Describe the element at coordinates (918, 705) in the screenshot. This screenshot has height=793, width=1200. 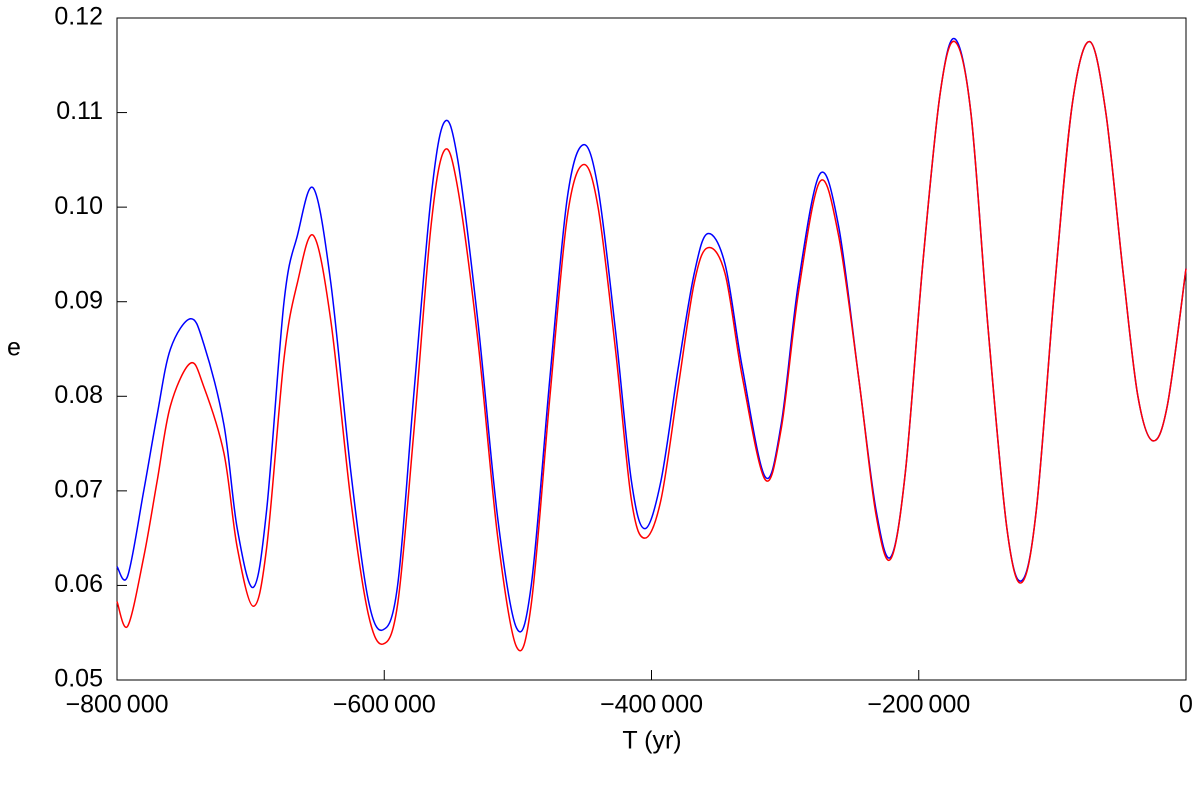
I see `x-tick-label: −200 000` at that location.